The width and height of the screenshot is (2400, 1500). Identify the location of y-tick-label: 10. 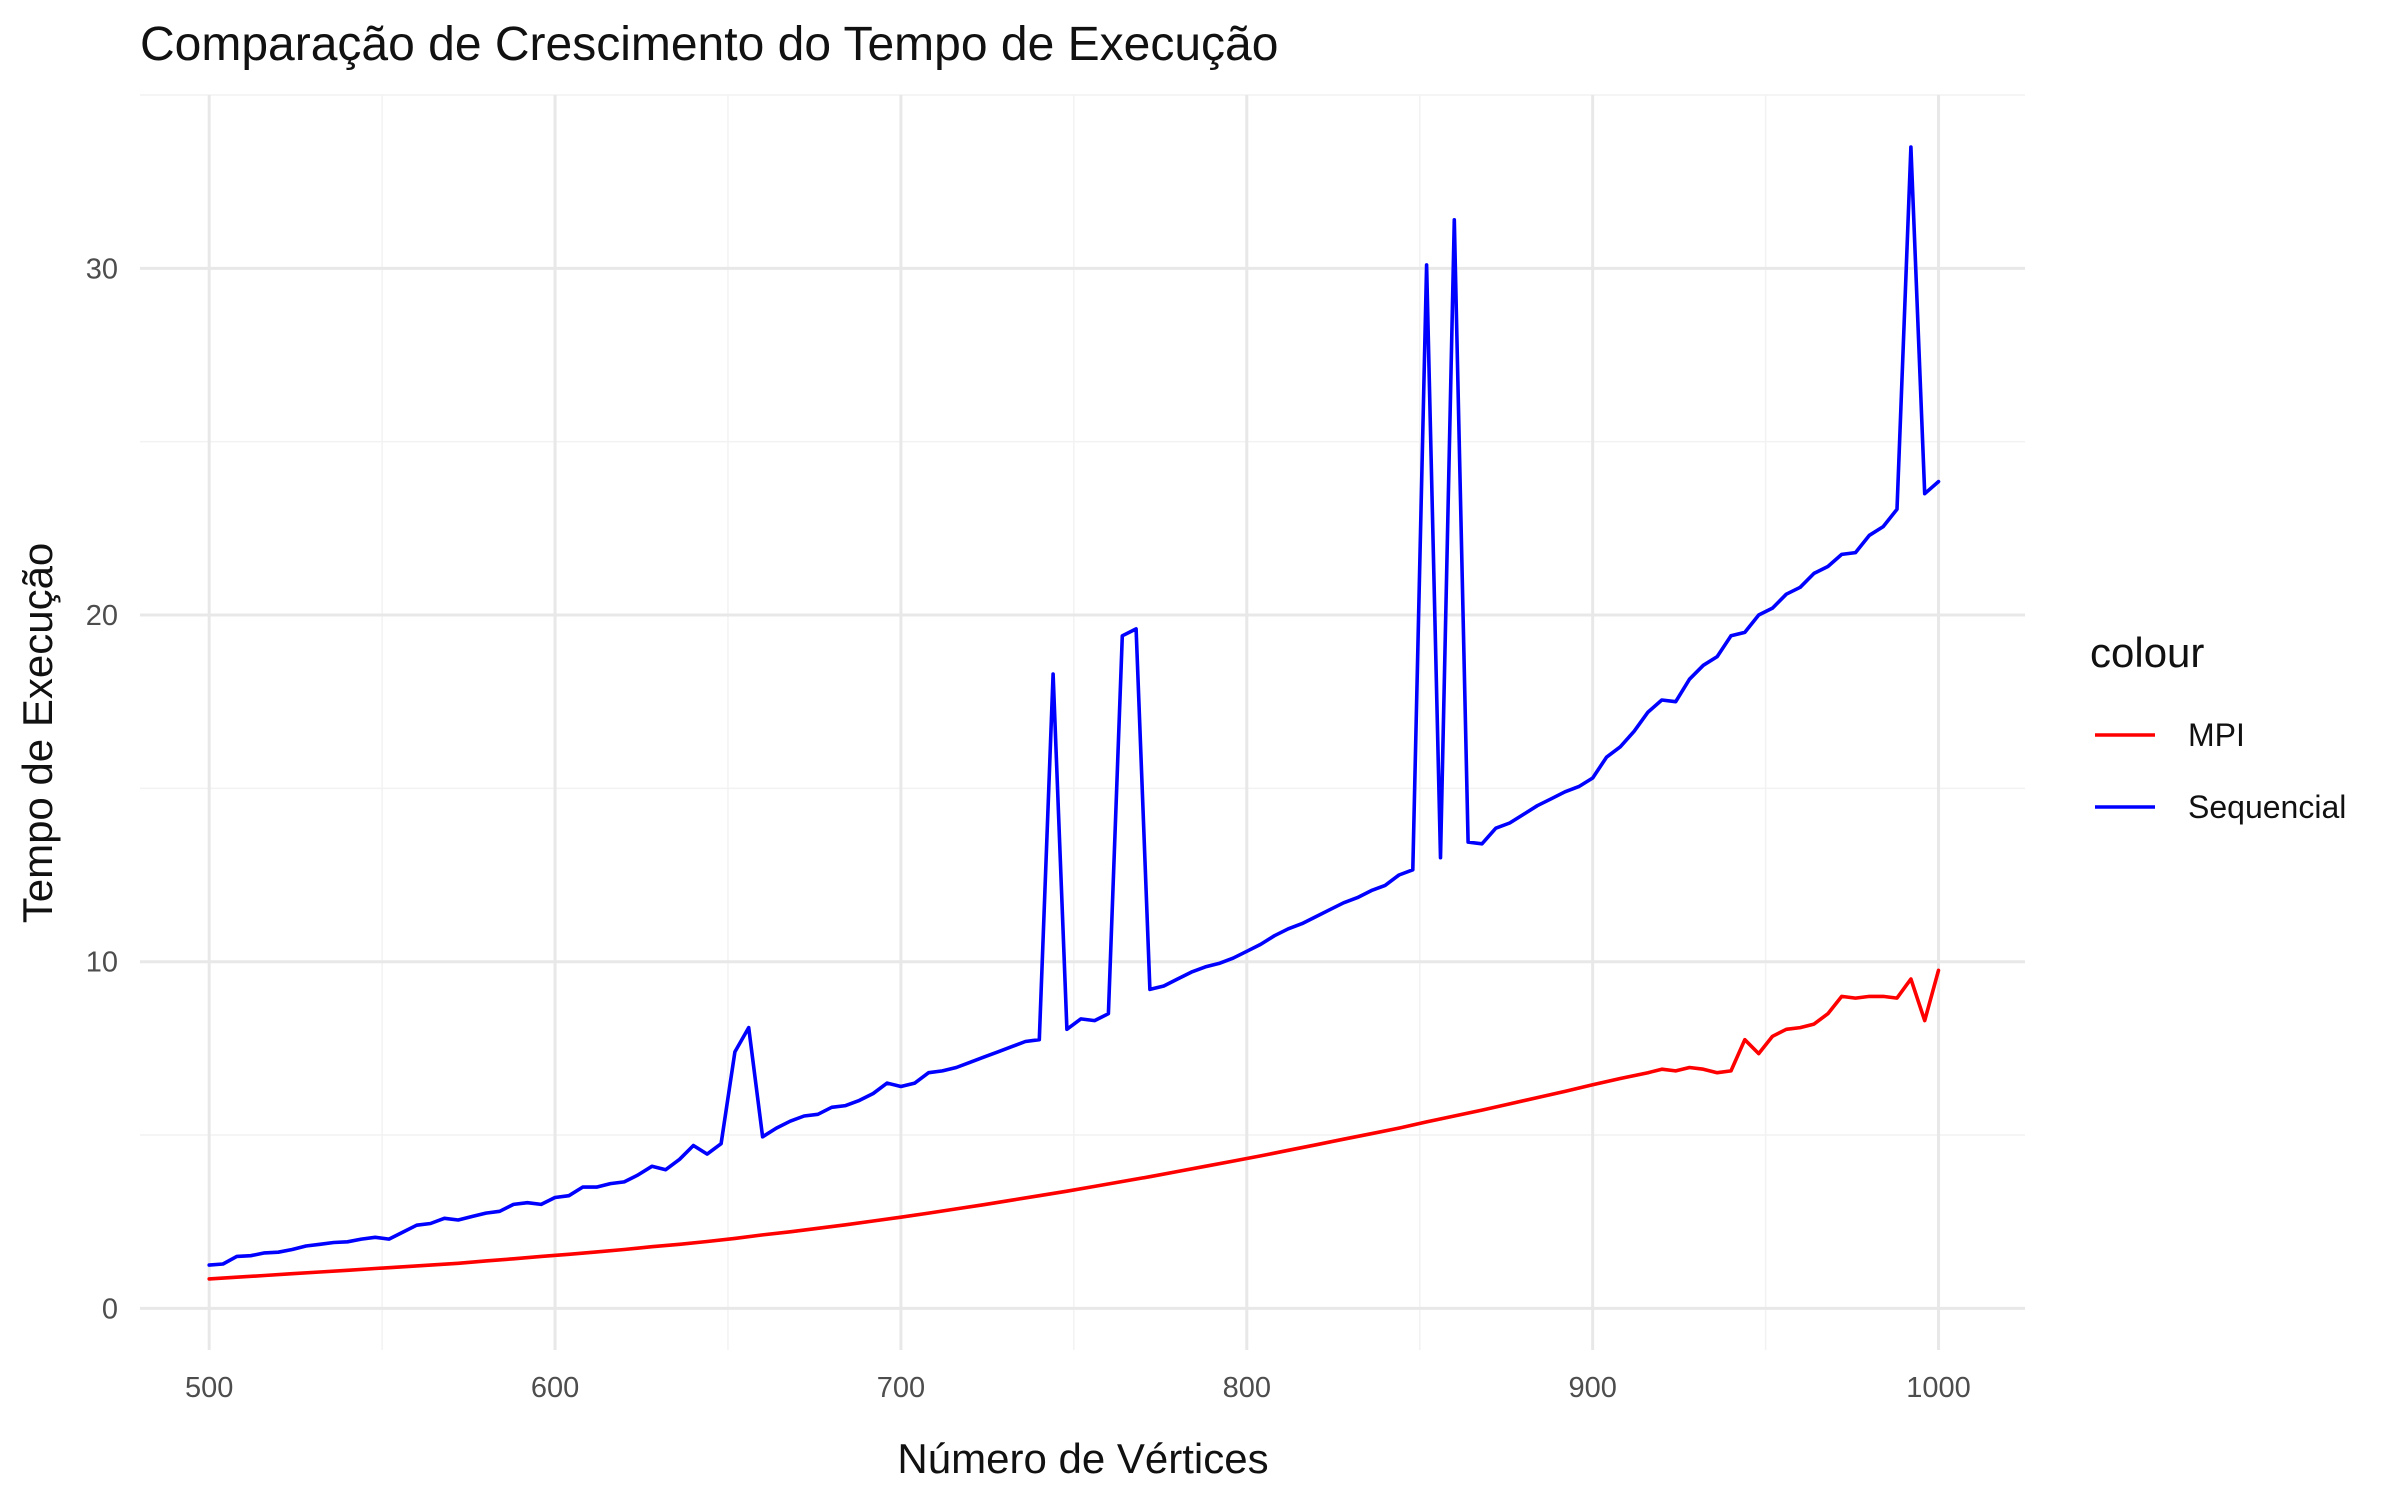
(102, 963).